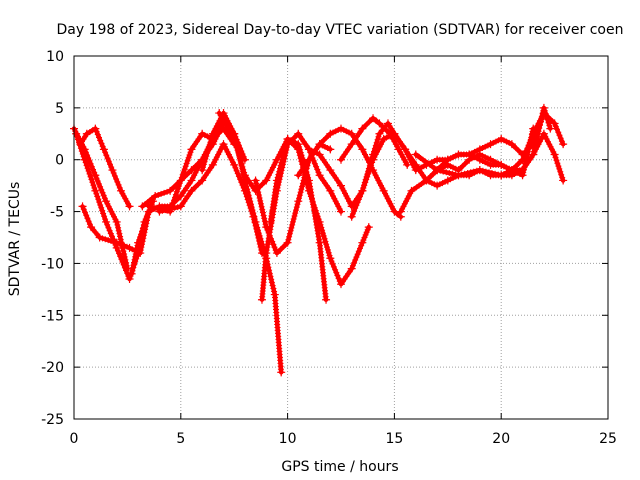 This screenshot has width=640, height=480. What do you see at coordinates (15, 239) in the screenshot?
I see `y-axis-title: SDTVAR / TECUs` at bounding box center [15, 239].